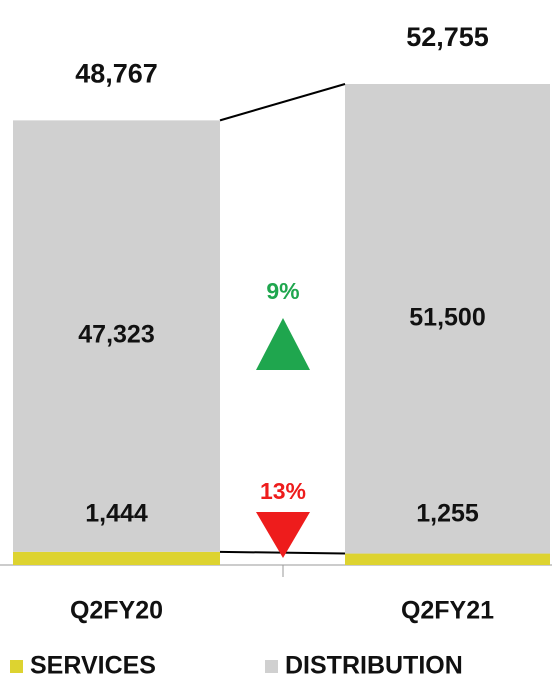 This screenshot has height=683, width=552. I want to click on x-tick-label: Q2FY21, so click(447, 611).